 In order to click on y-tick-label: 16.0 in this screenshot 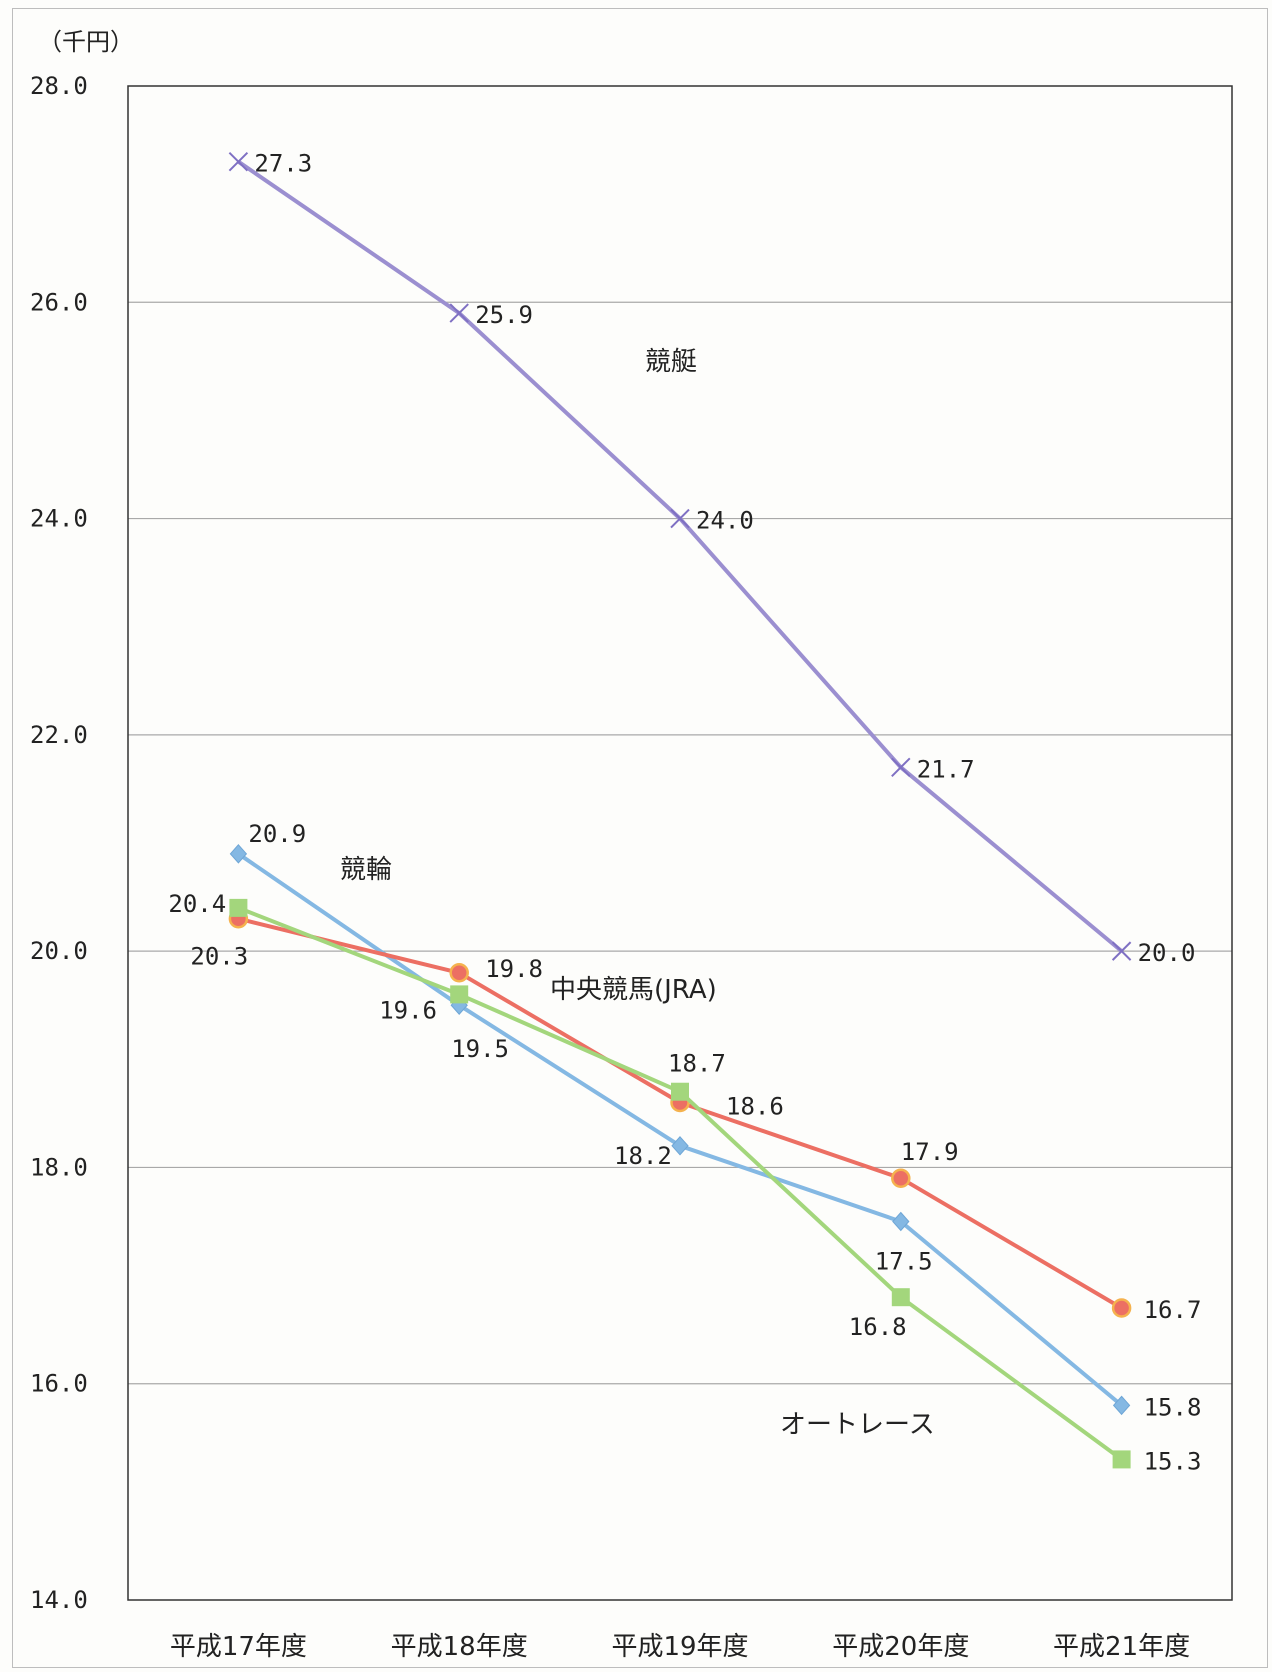, I will do `click(59, 1384)`.